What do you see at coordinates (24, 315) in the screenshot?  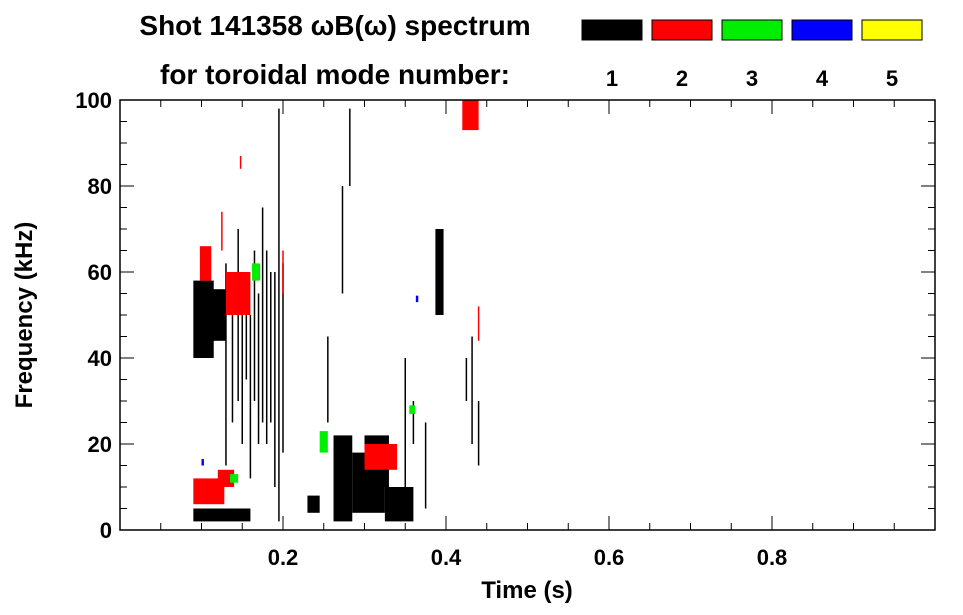 I see `y-axis-label: Frequency (kHz)` at bounding box center [24, 315].